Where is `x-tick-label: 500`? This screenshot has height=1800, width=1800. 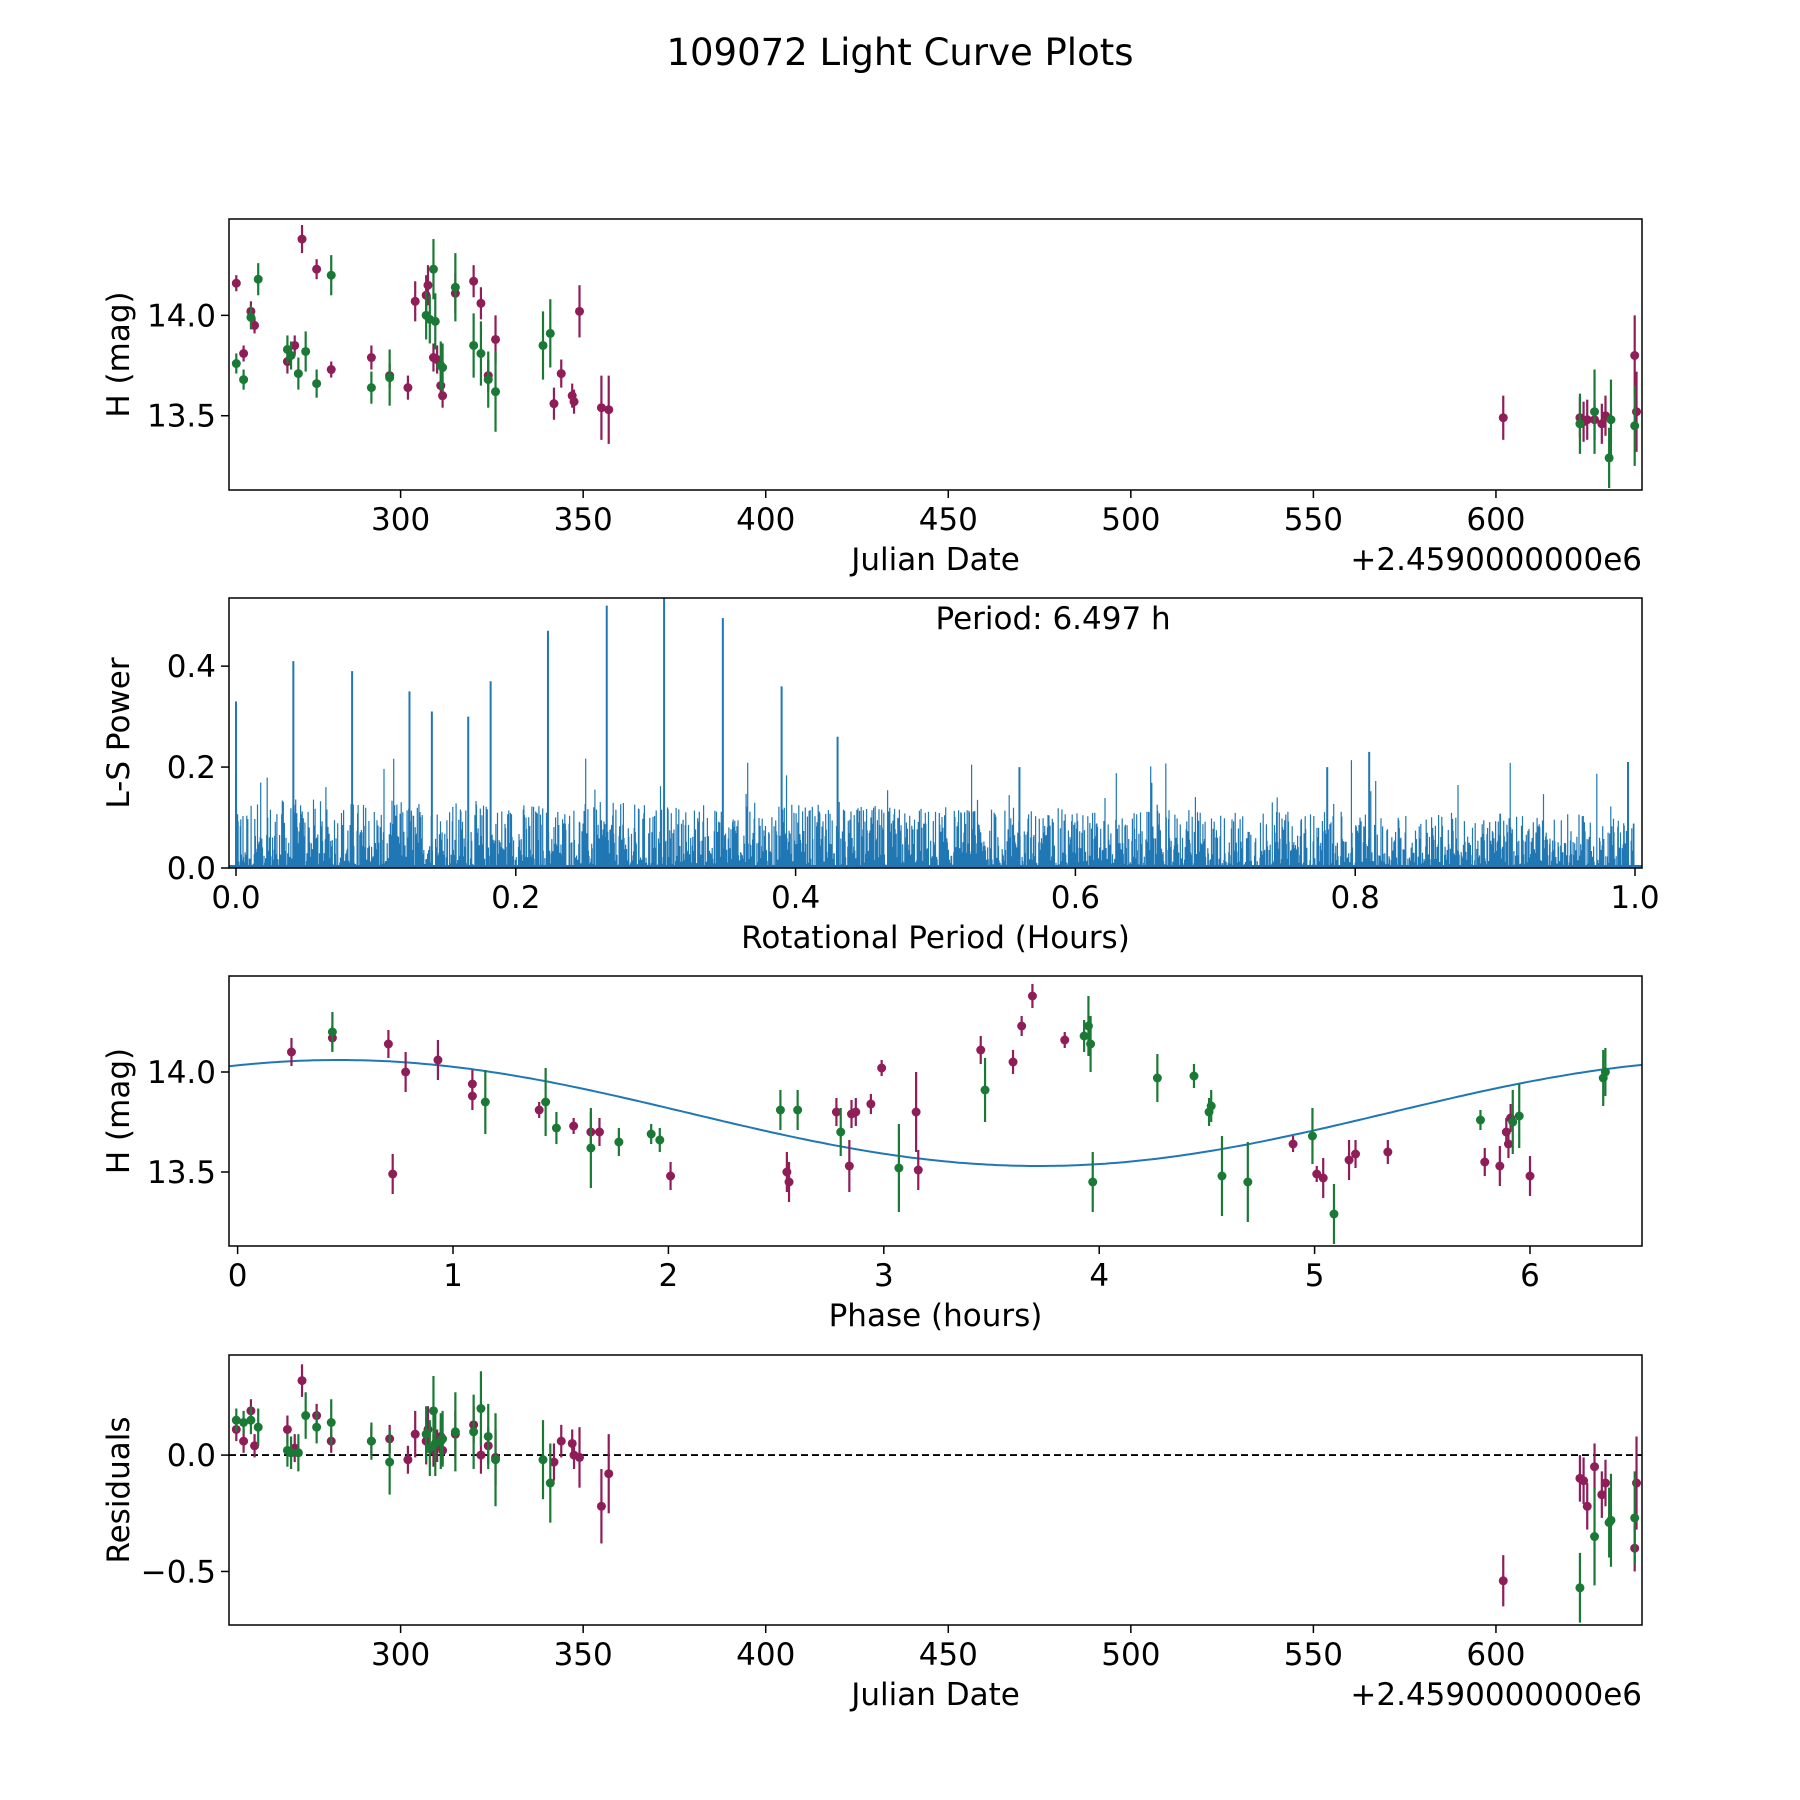
x-tick-label: 500 is located at coordinates (1130, 1655).